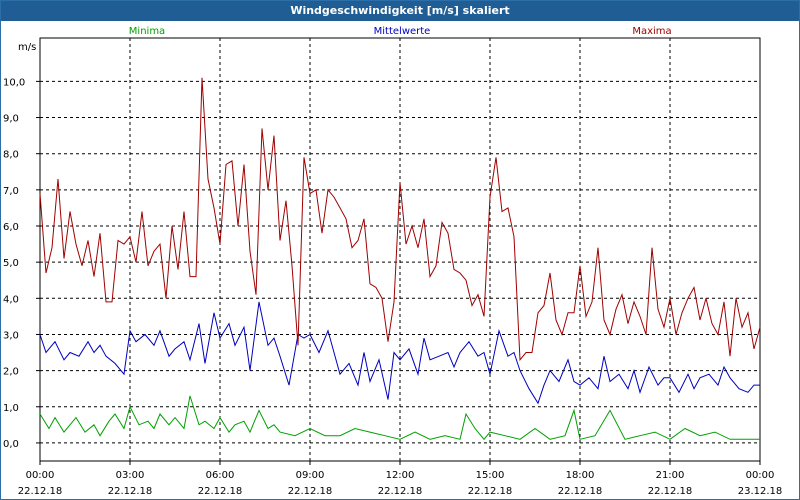 The height and width of the screenshot is (500, 800). What do you see at coordinates (760, 491) in the screenshot?
I see `x-tick-date: 23.12.18` at bounding box center [760, 491].